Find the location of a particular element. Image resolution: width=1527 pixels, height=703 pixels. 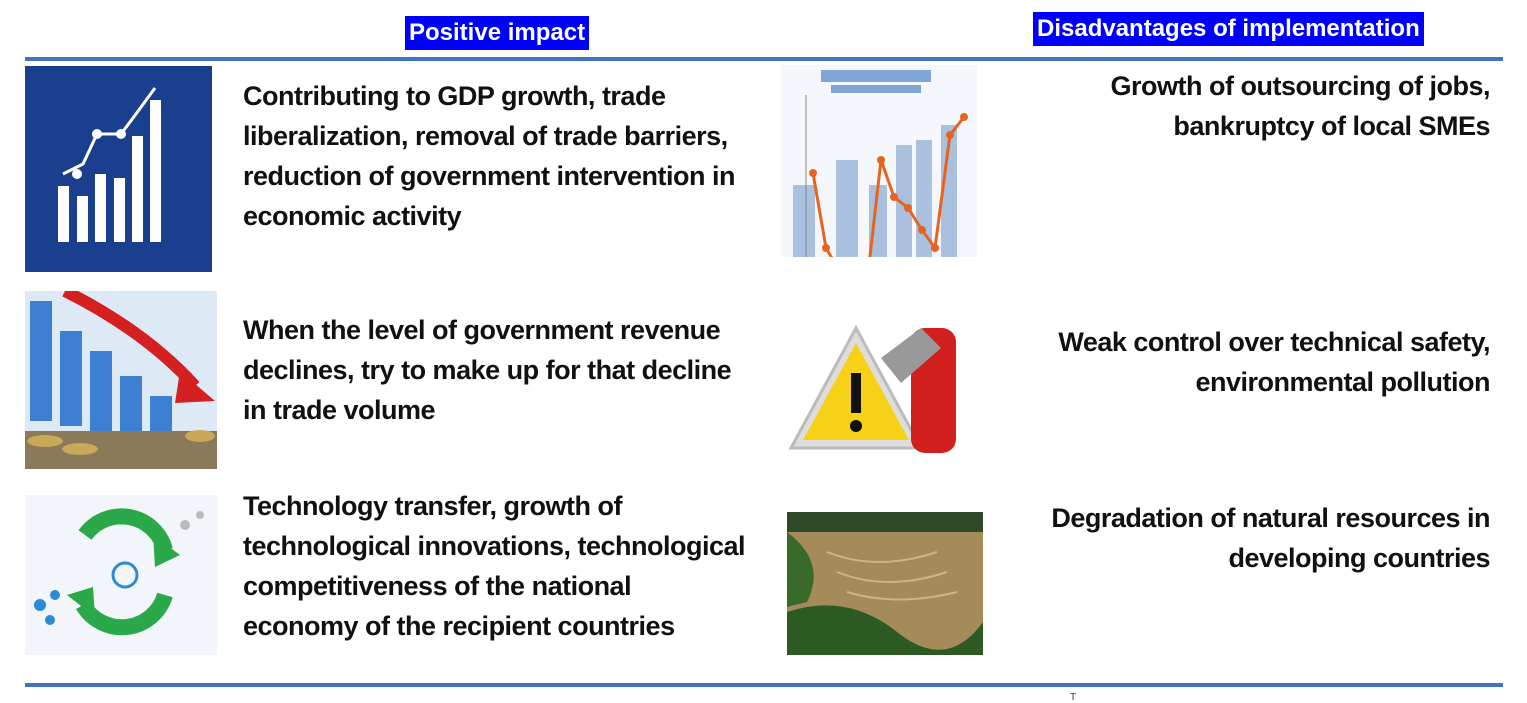

warning-extinguisher-image is located at coordinates (873, 384).